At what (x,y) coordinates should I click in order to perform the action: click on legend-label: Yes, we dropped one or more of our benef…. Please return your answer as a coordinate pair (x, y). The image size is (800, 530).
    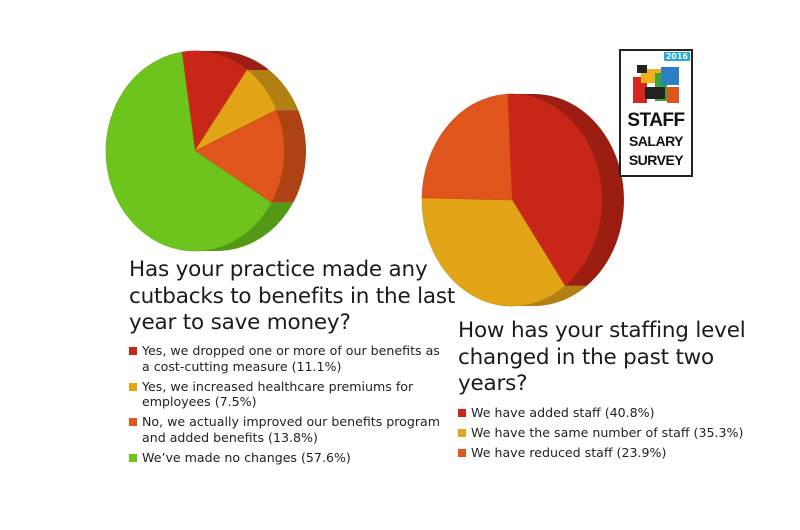
    Looking at the image, I should click on (291, 358).